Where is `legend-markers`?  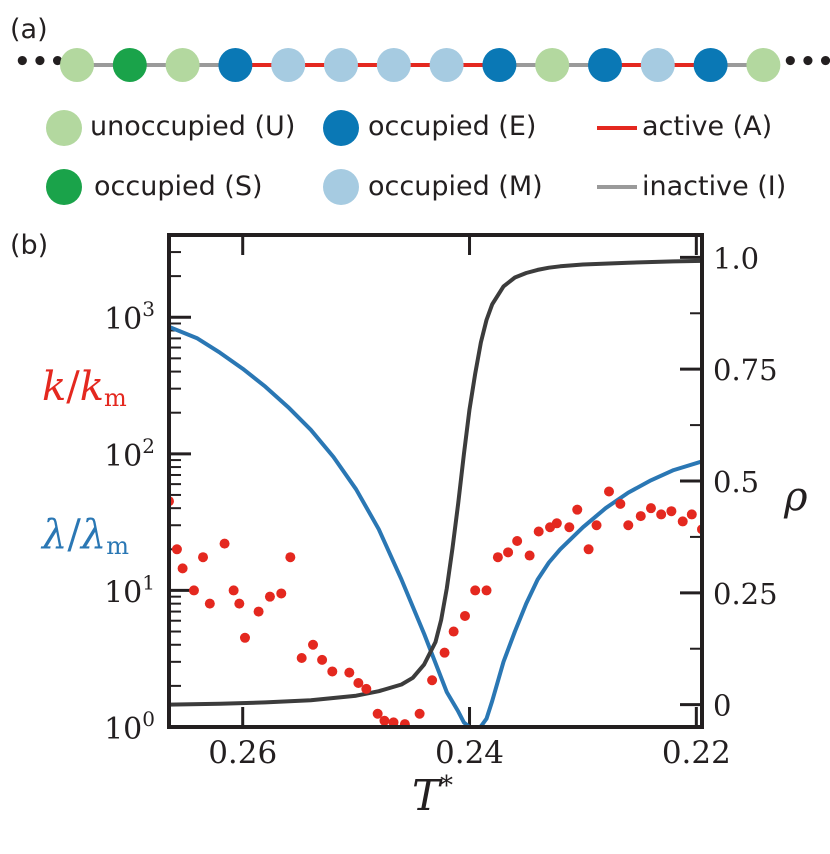 legend-markers is located at coordinates (341, 157).